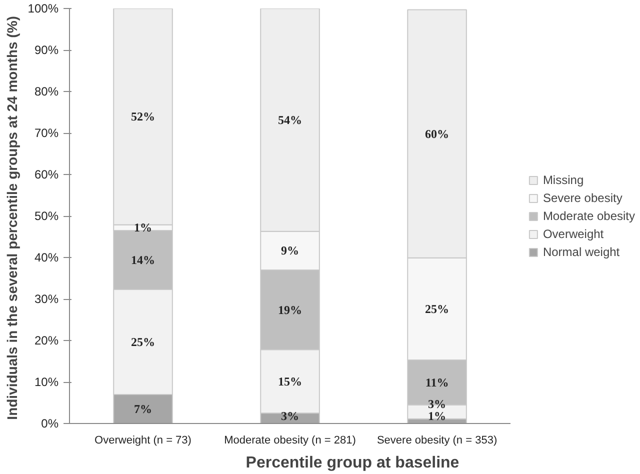  What do you see at coordinates (46, 133) in the screenshot?
I see `y-tick-label: 70%` at bounding box center [46, 133].